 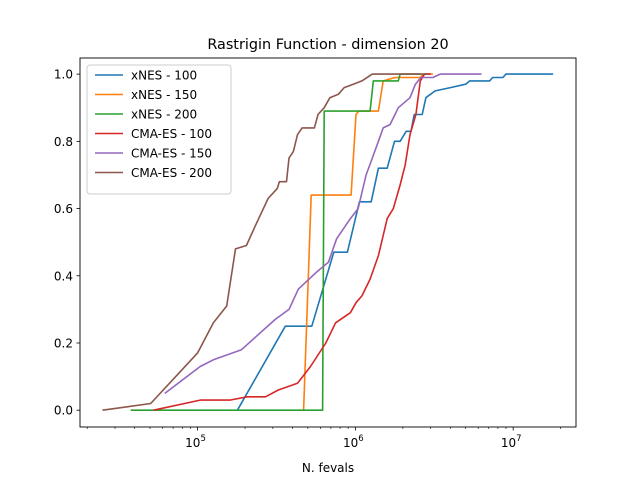 What do you see at coordinates (328, 468) in the screenshot?
I see `x-axis-label: N. fevals` at bounding box center [328, 468].